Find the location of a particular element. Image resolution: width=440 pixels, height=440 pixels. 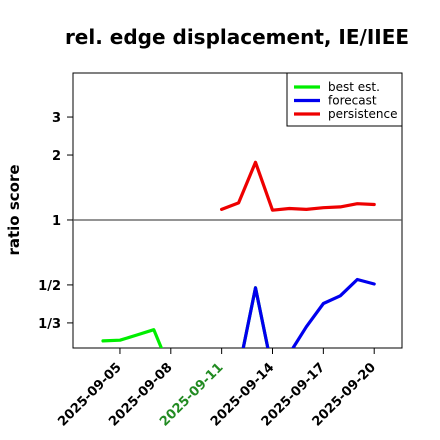

legend-label: best est. is located at coordinates (354, 87).